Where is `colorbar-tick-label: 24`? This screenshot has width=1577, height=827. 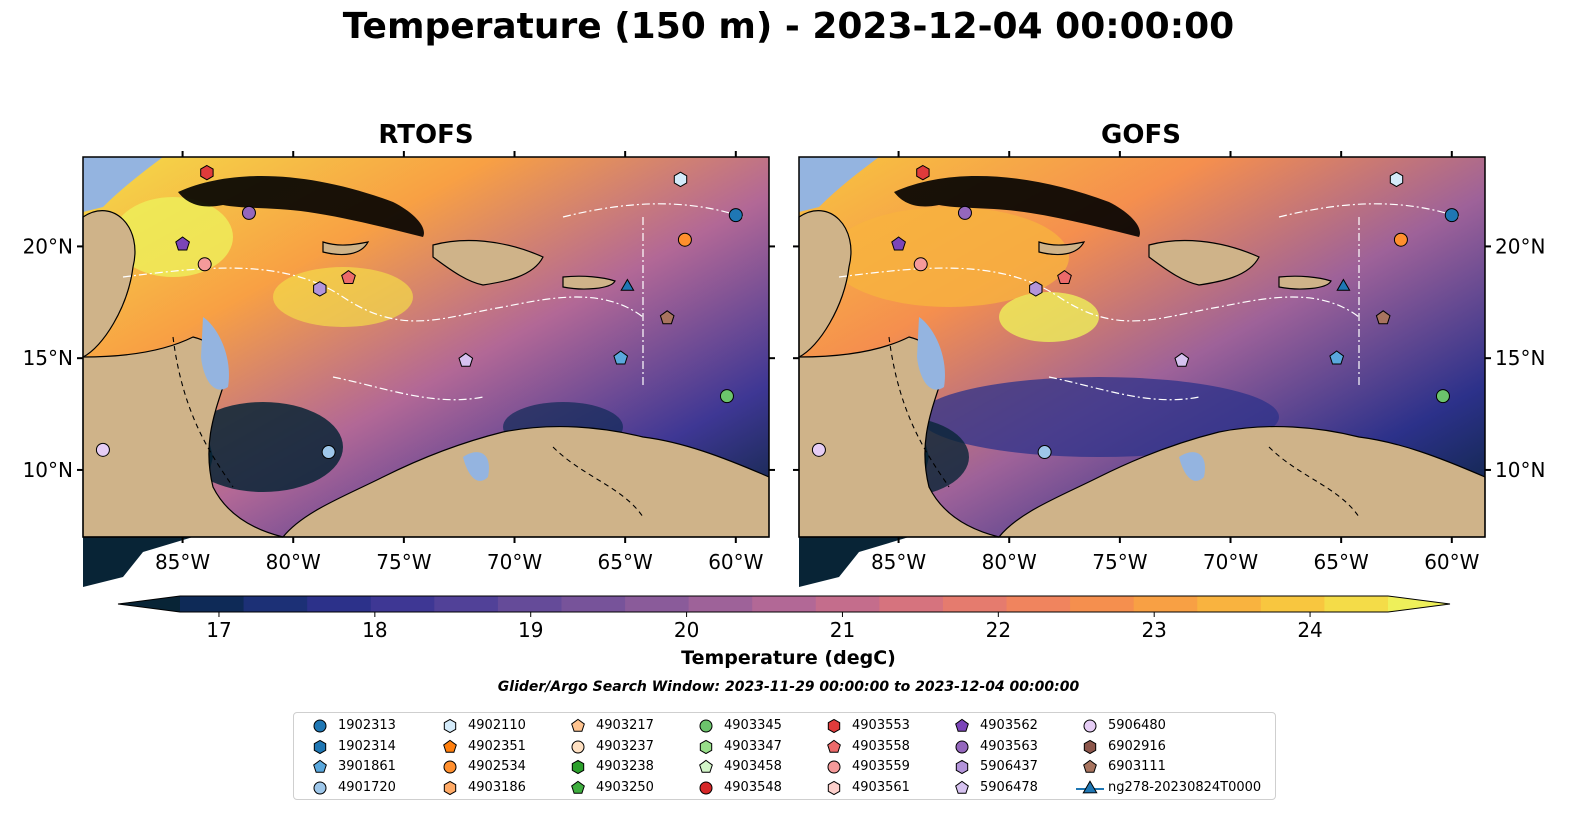
colorbar-tick-label: 24 is located at coordinates (1309, 630).